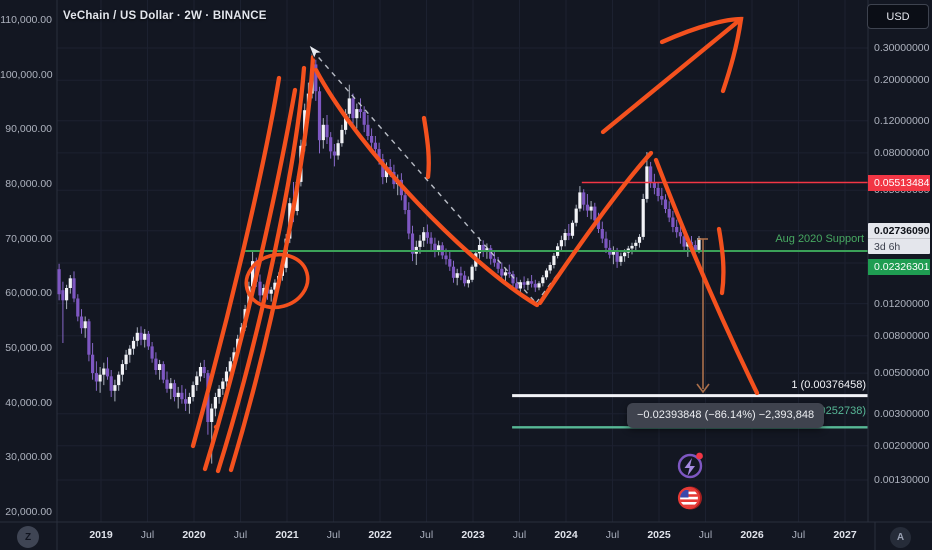 Image resolution: width=932 pixels, height=550 pixels. I want to click on left-axis-tick: 20,000.00, so click(28, 512).